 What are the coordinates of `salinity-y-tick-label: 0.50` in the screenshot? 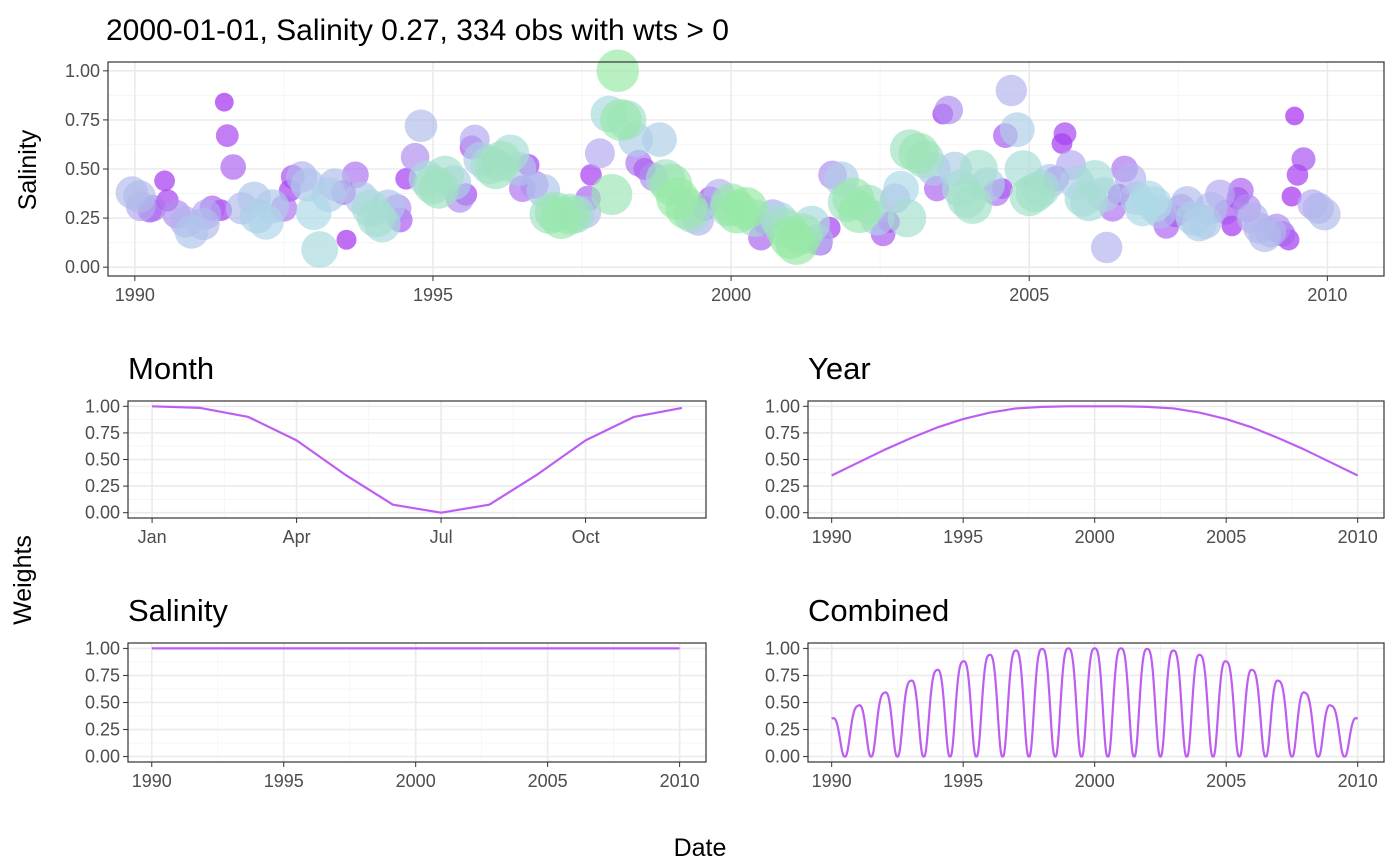 It's located at (102, 703).